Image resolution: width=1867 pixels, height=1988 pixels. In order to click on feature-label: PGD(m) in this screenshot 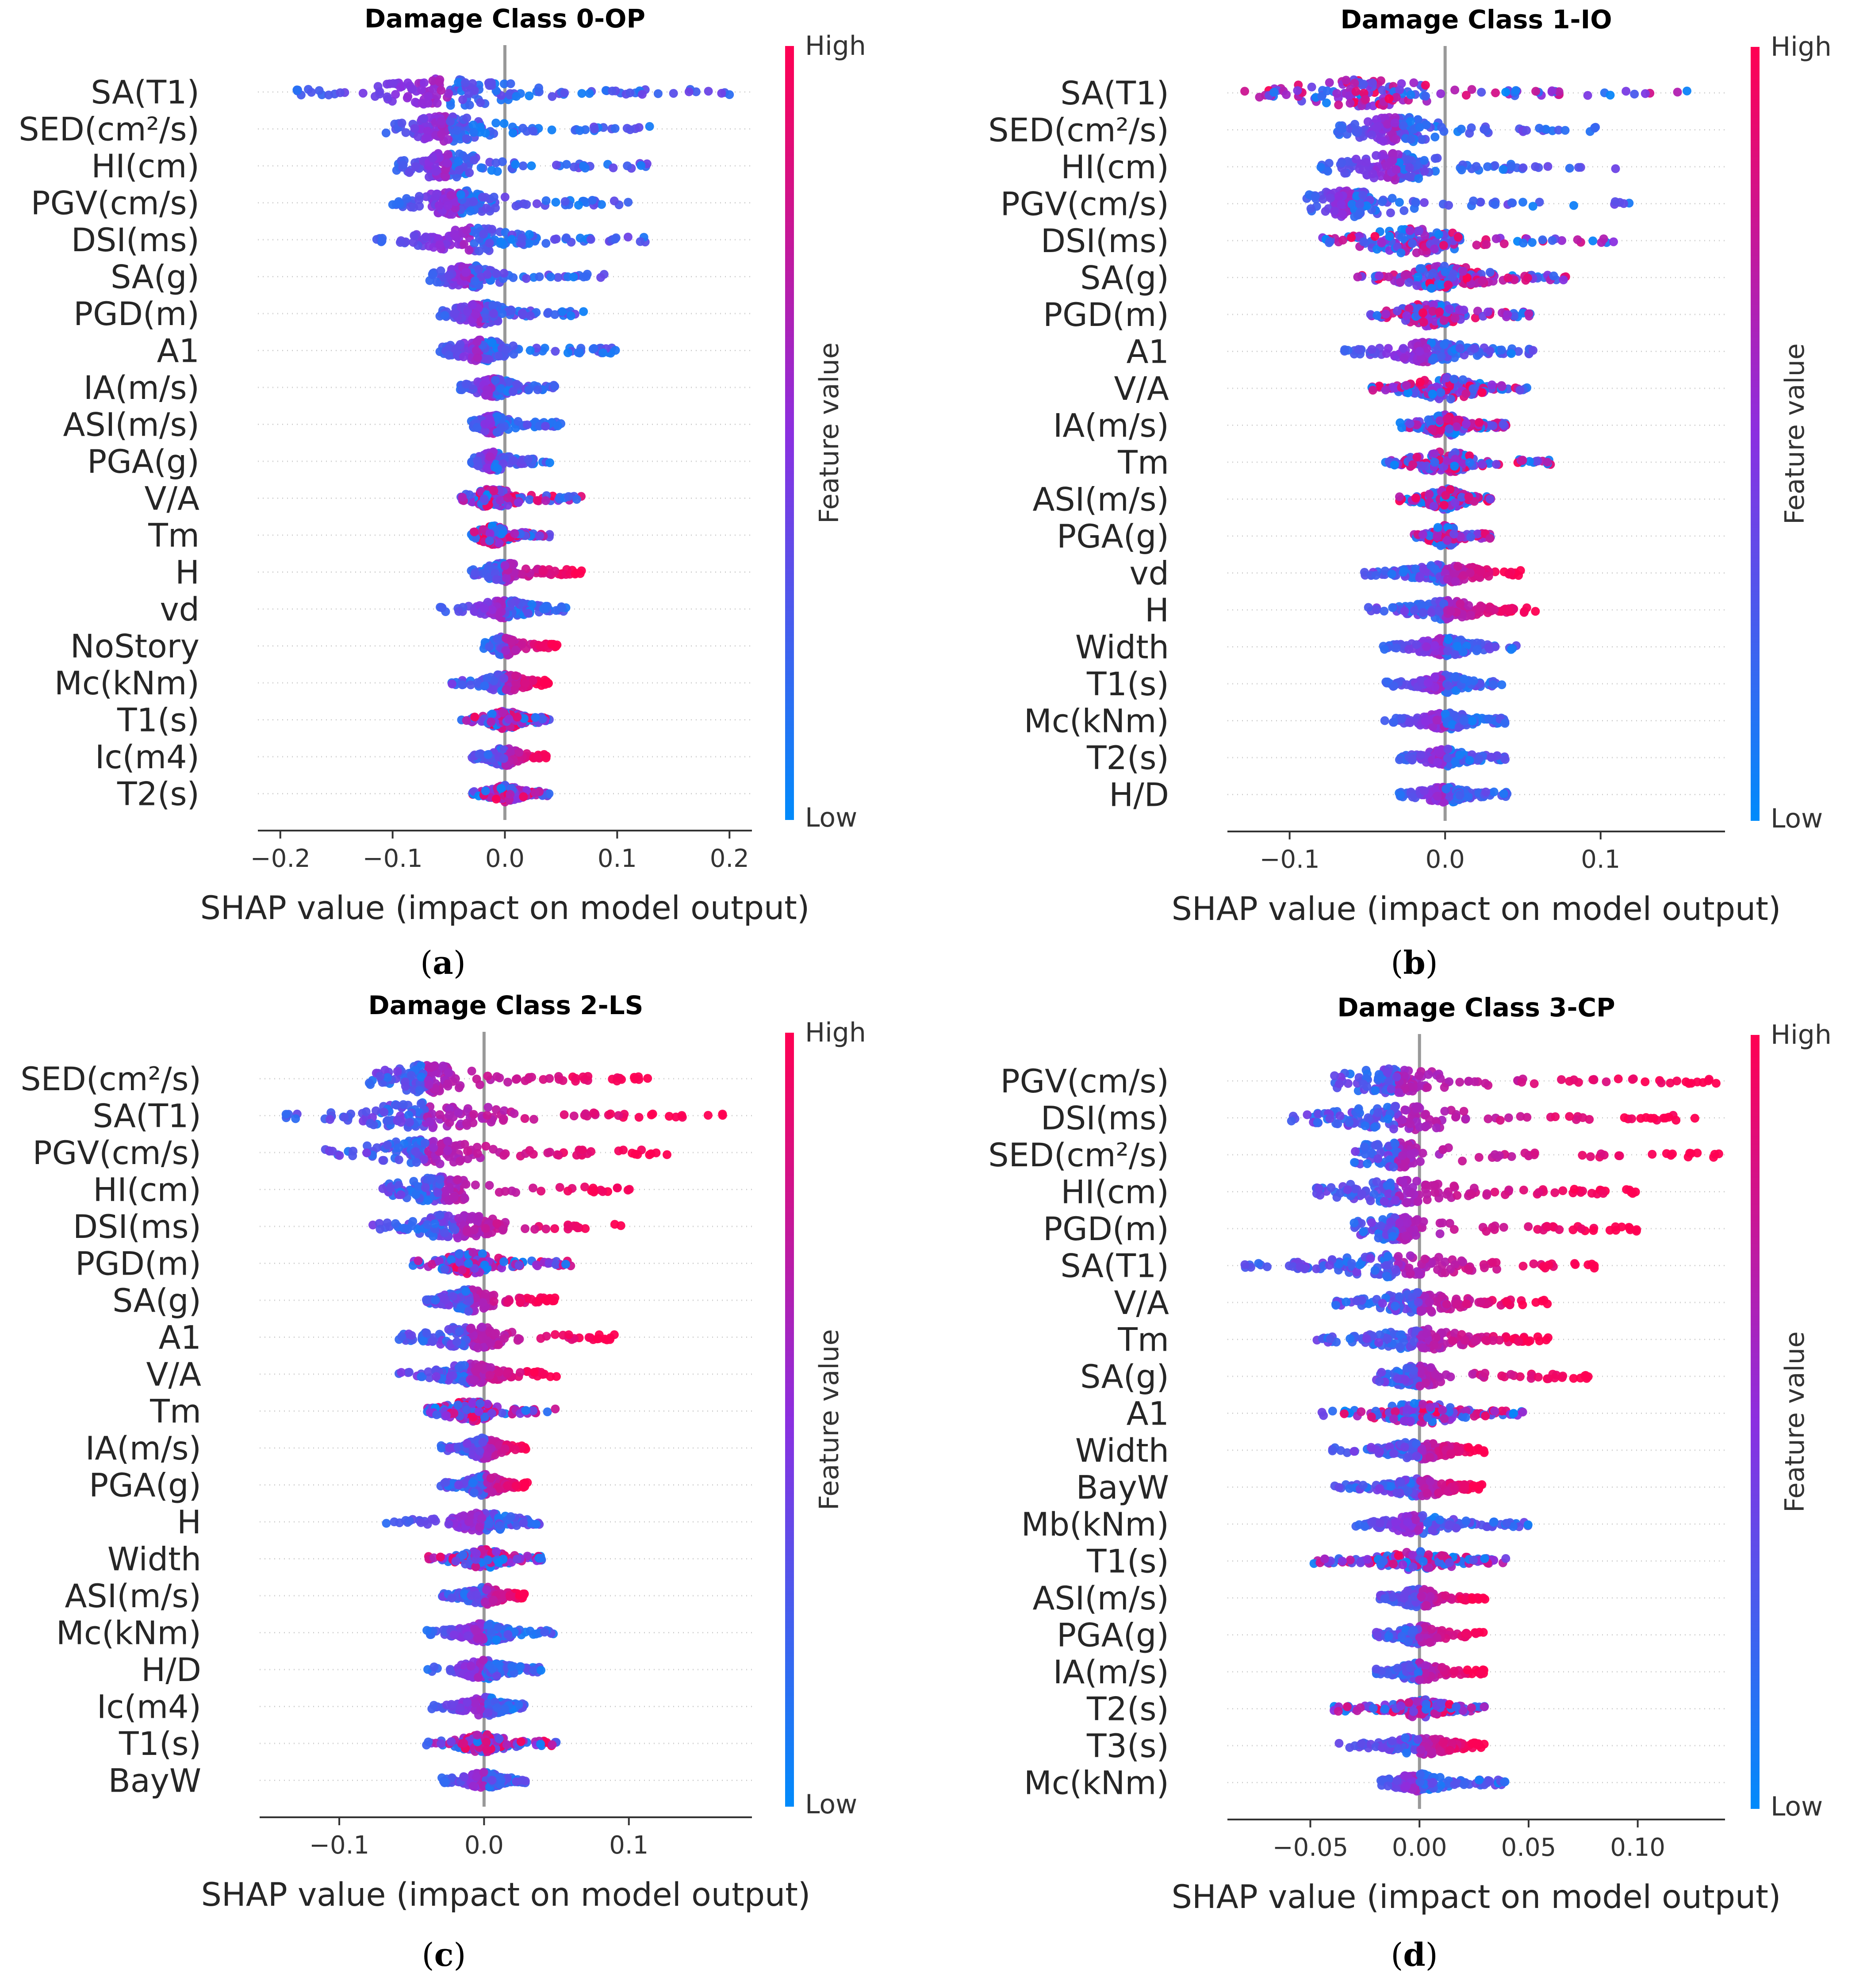, I will do `click(136, 314)`.